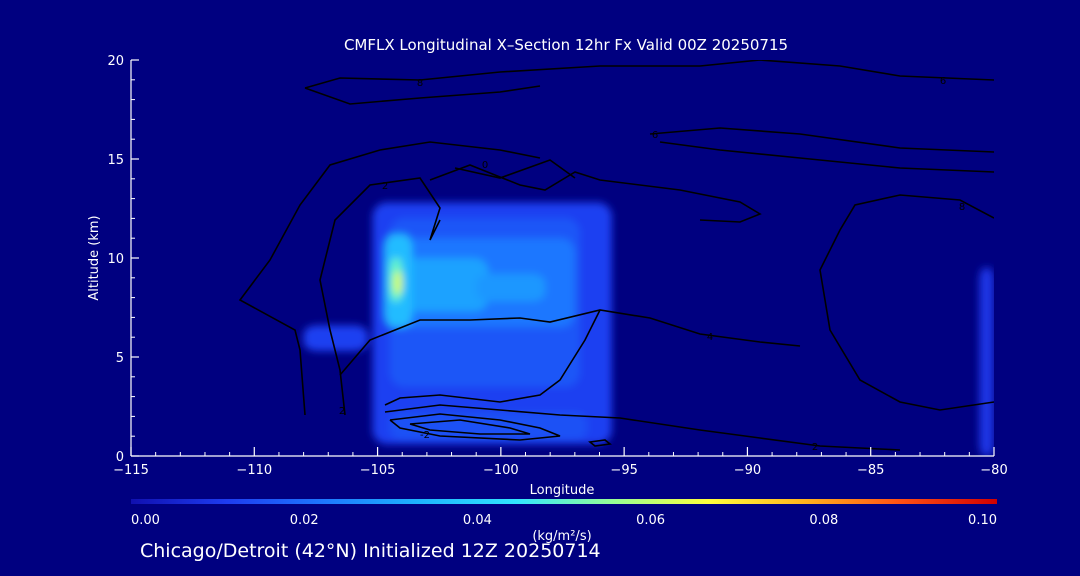  I want to click on contour-label: 0, so click(485, 165).